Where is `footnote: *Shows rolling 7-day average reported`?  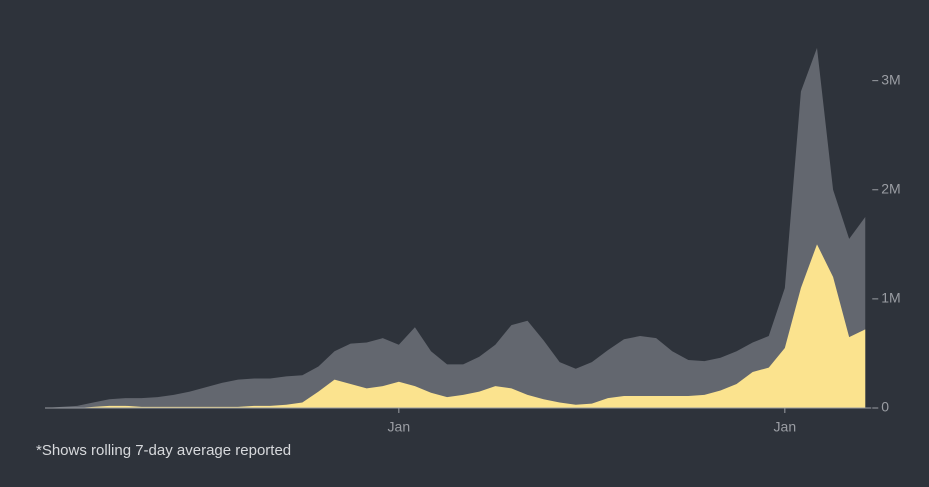 footnote: *Shows rolling 7-day average reported is located at coordinates (163, 450).